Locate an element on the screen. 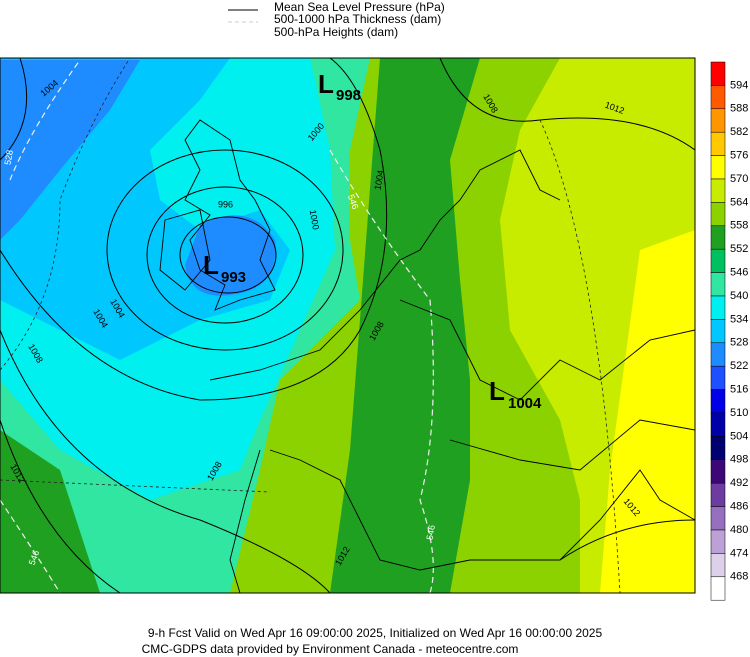  colorbar-label: 522 is located at coordinates (739, 366).